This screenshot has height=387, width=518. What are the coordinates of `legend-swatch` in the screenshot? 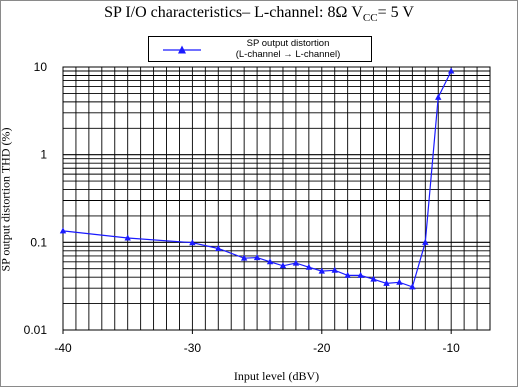 It's located at (182, 49).